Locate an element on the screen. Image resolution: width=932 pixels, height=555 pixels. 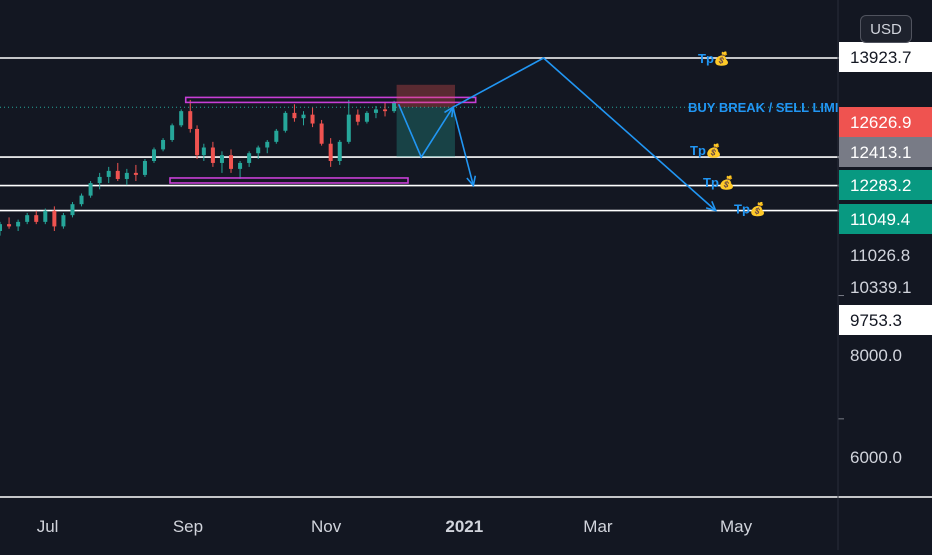
time-axis-label: Jul is located at coordinates (48, 526).